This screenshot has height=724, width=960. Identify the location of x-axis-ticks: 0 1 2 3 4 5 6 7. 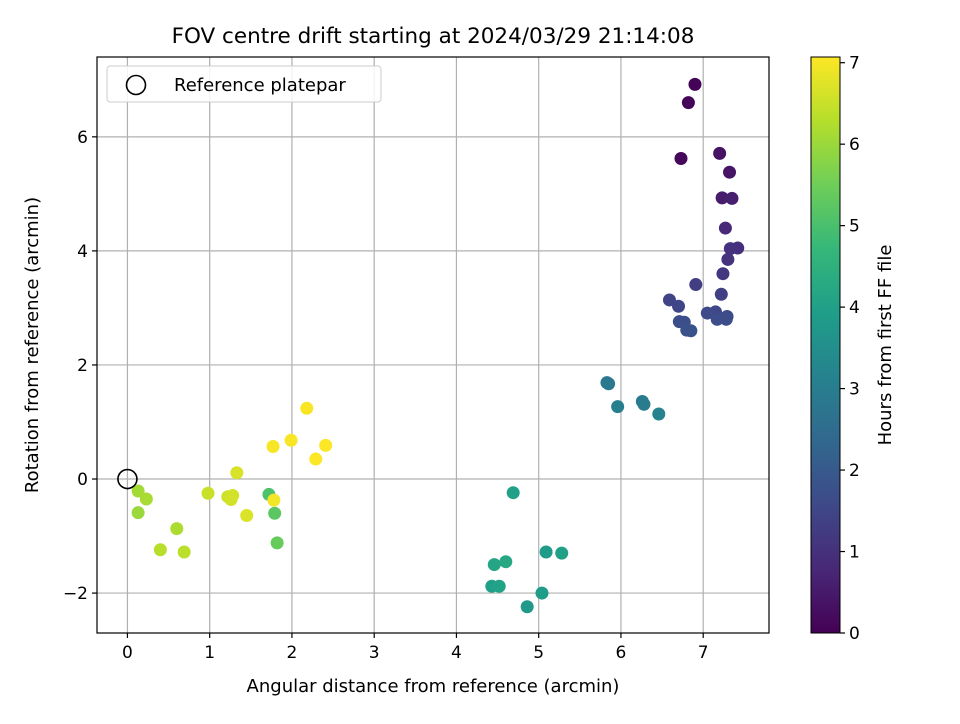
(415, 648).